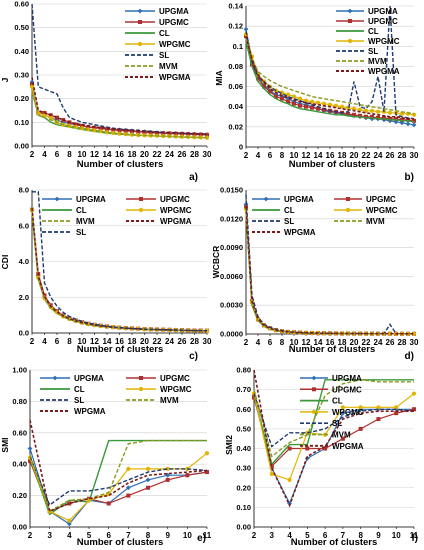 The image size is (424, 550). I want to click on x-tick-label: 20, so click(354, 342).